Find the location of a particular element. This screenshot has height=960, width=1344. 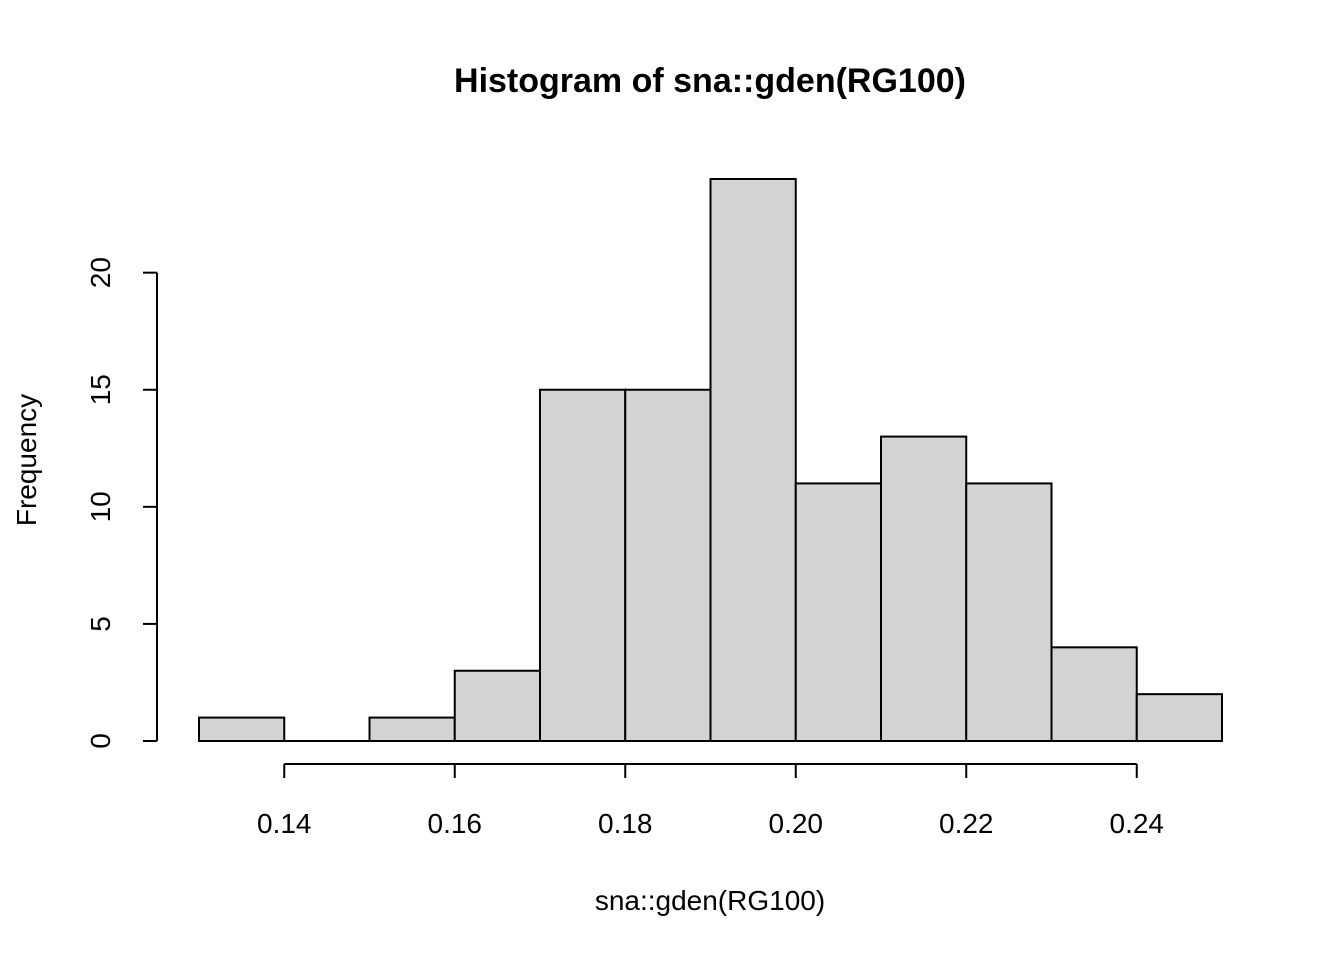

y-tick-label: 5 is located at coordinates (100, 624).